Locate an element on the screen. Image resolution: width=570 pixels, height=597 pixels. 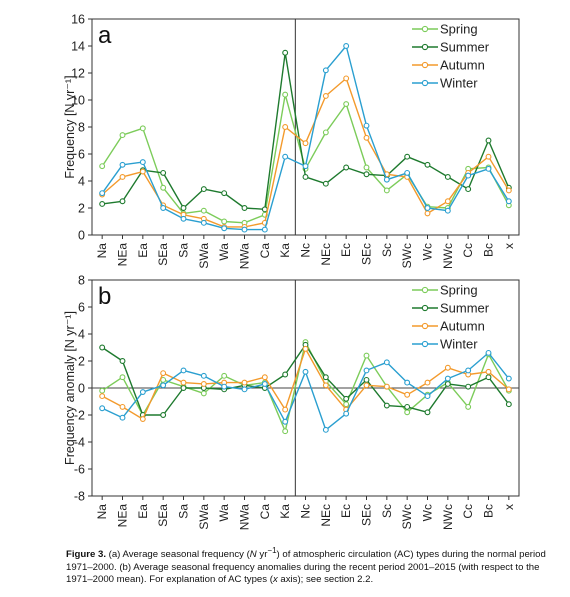
panel-a-x-tick-label: Bc is located at coordinates (489, 250).